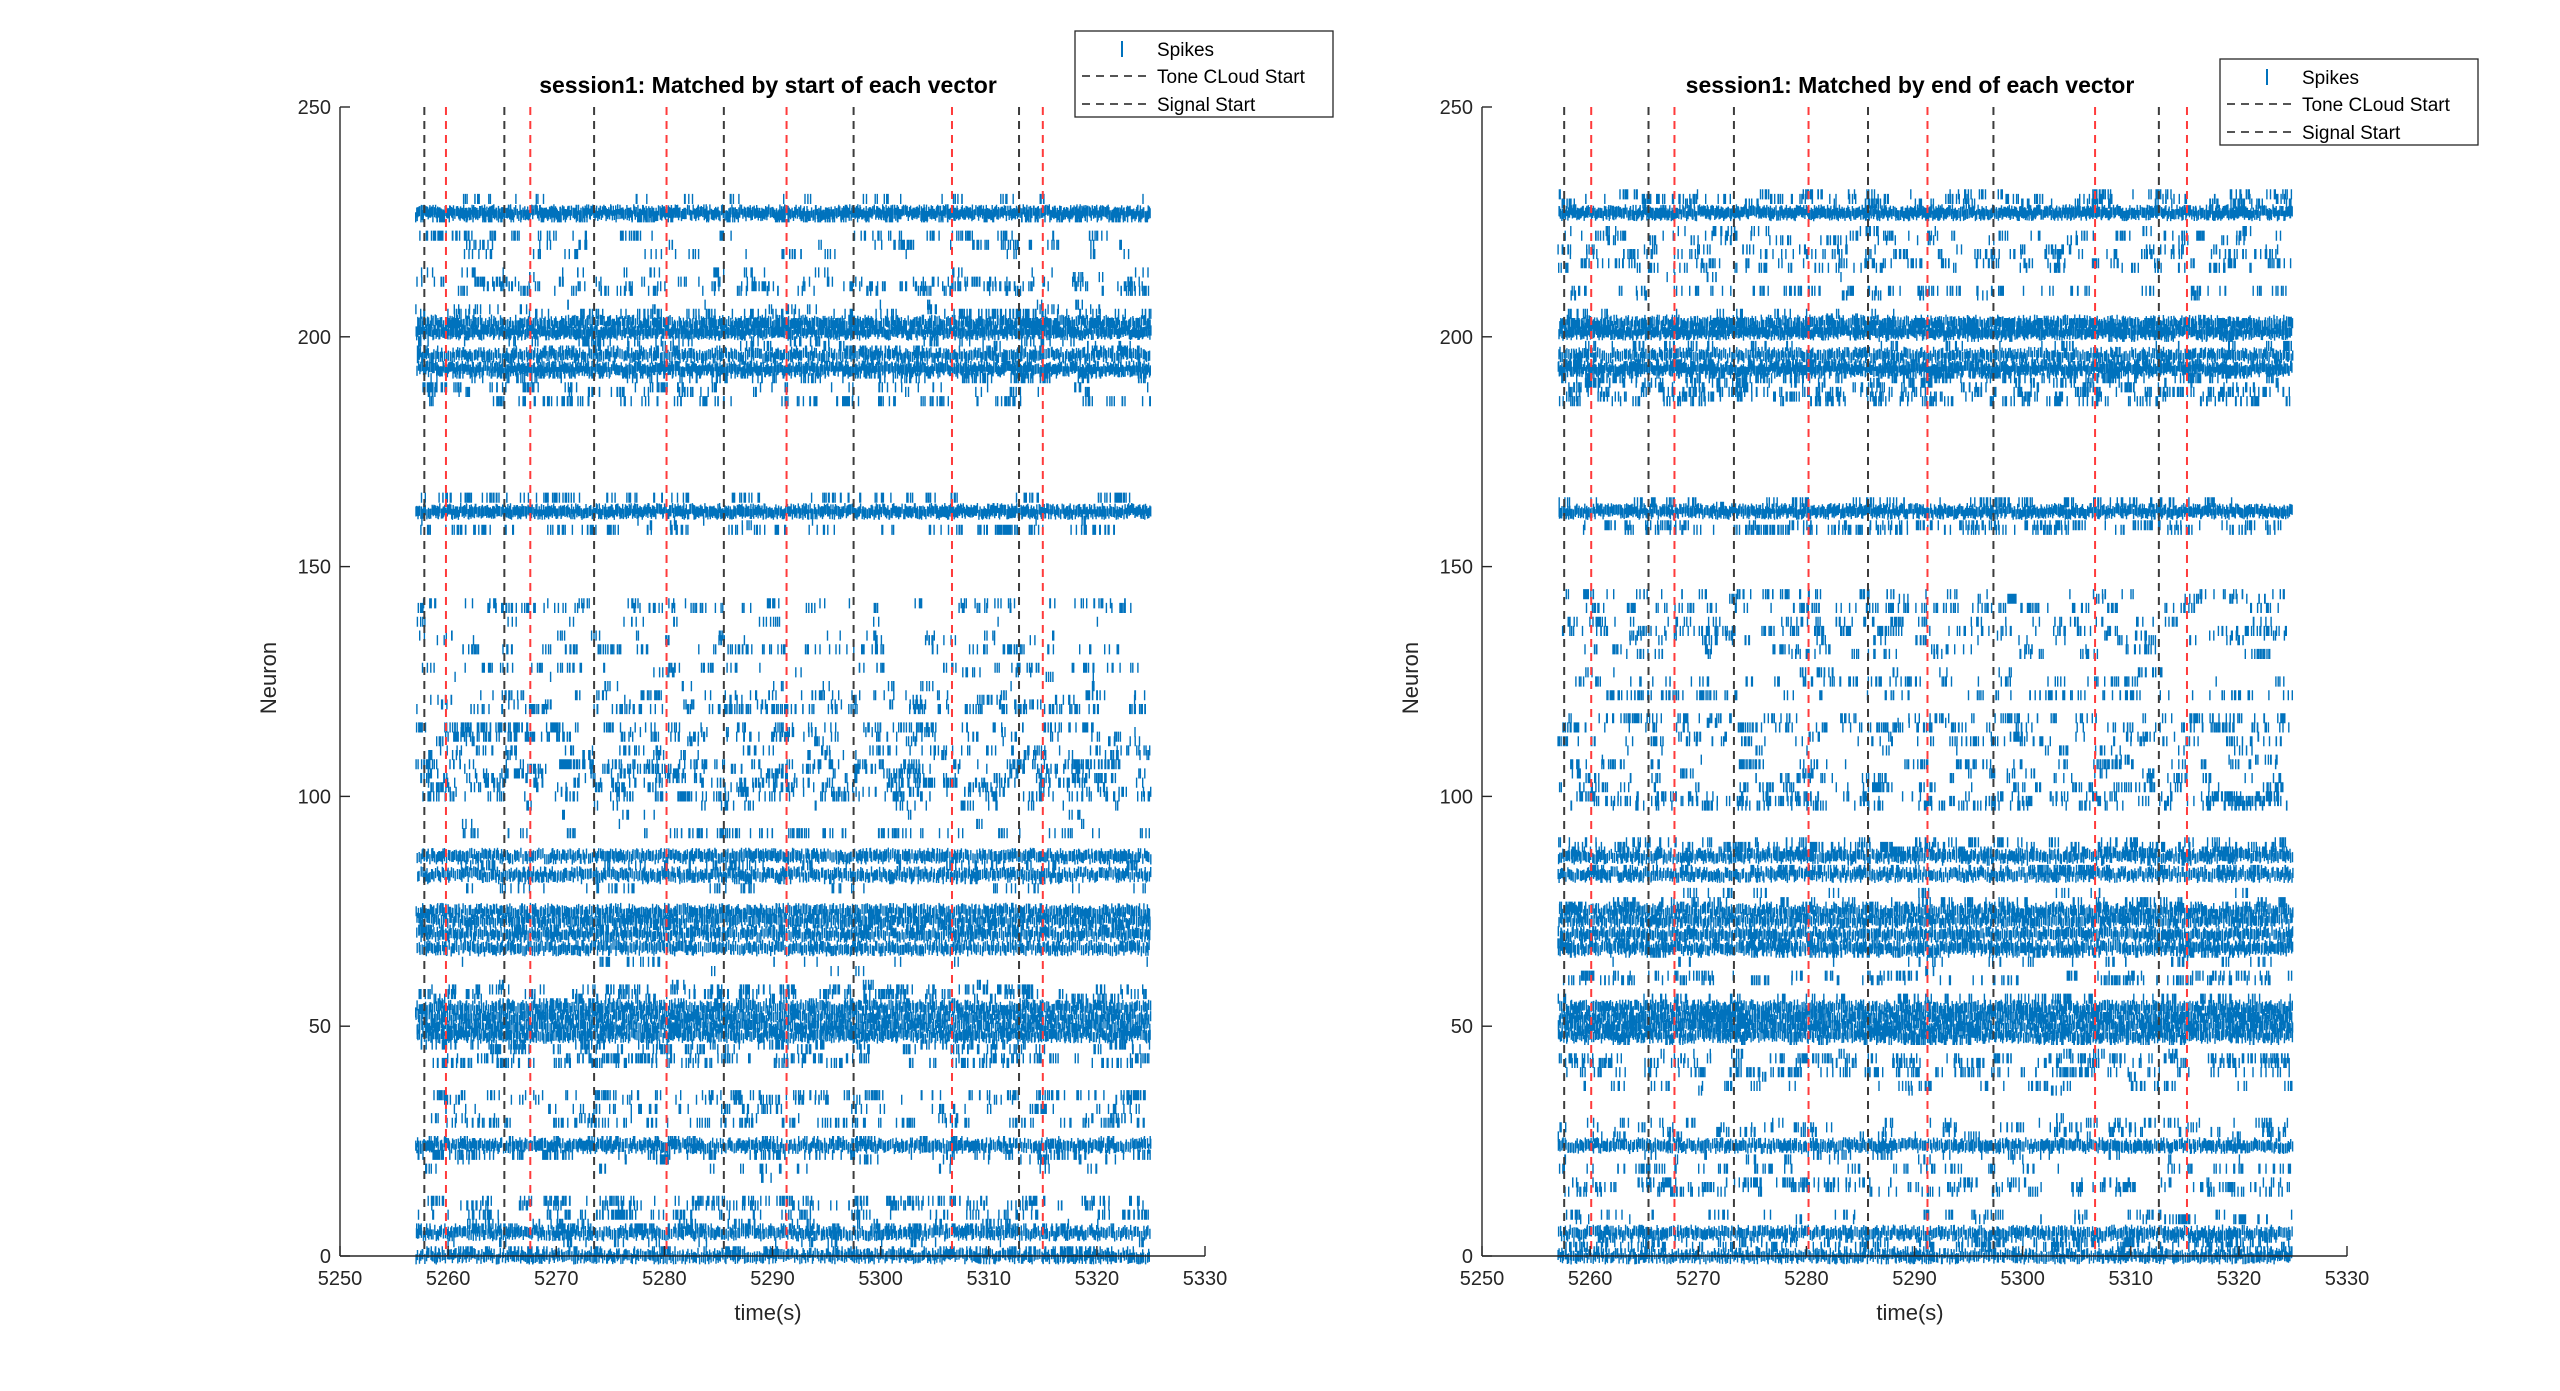  I want to click on right-legend-box, so click(2349, 102).